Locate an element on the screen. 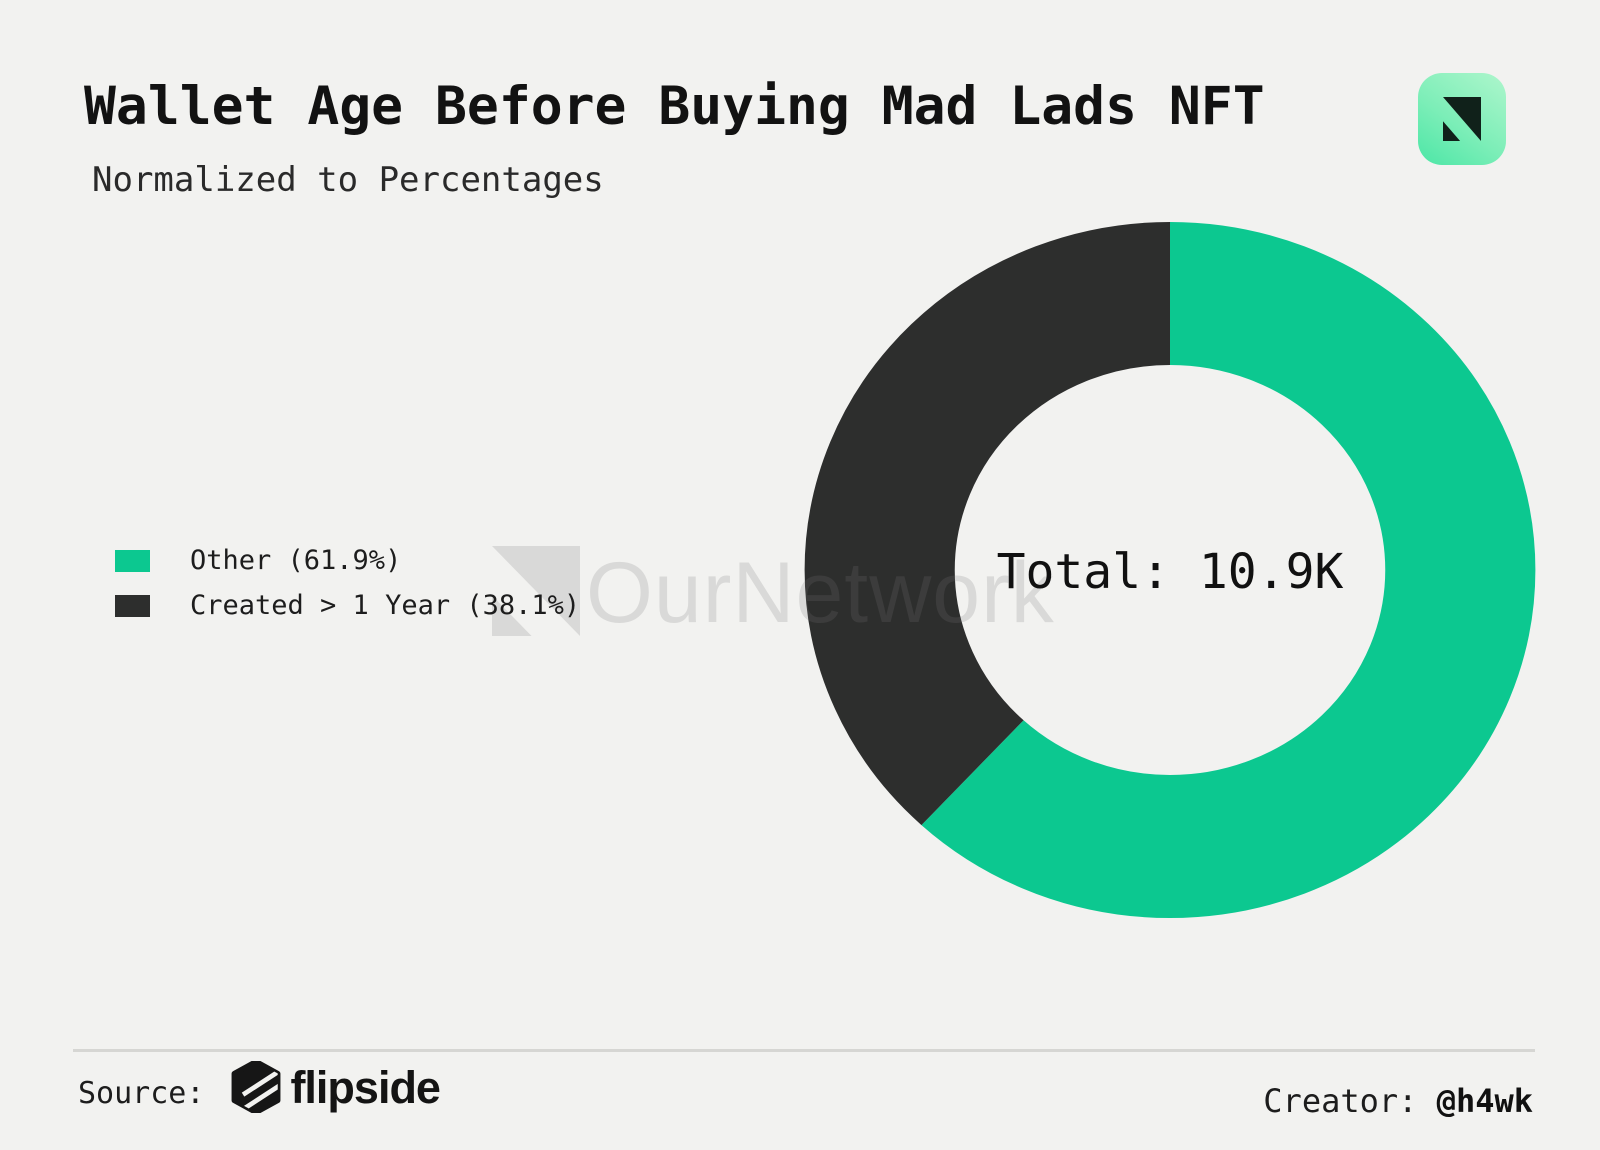 The image size is (1600, 1150). chart-legend: Other (61.9%) Created > 1 Year (38.1%) is located at coordinates (347, 583).